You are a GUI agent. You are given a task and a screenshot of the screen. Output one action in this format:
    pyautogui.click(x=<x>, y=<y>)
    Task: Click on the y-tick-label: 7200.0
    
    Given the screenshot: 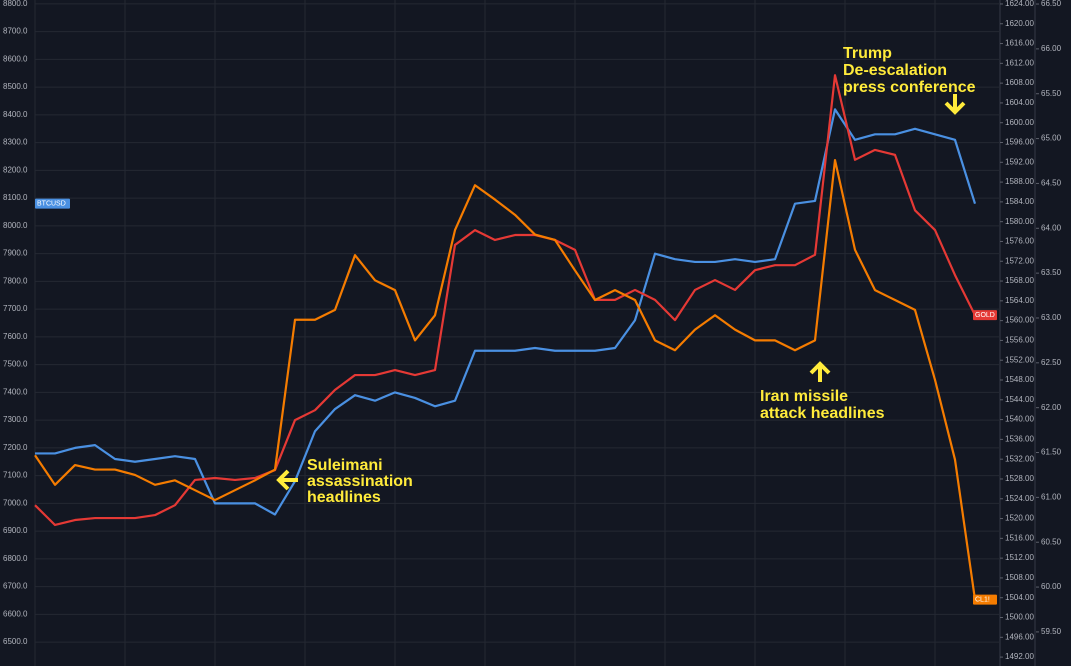 What is the action you would take?
    pyautogui.click(x=15, y=447)
    